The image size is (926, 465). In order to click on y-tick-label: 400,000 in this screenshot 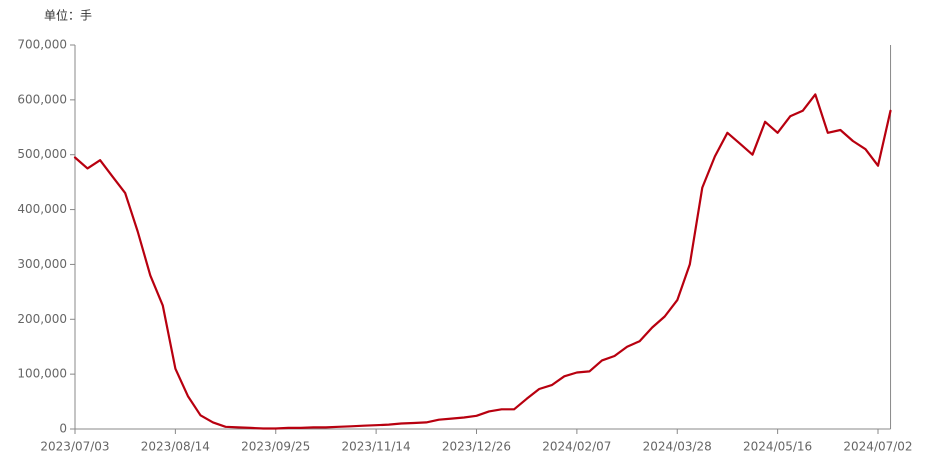, I will do `click(42, 209)`.